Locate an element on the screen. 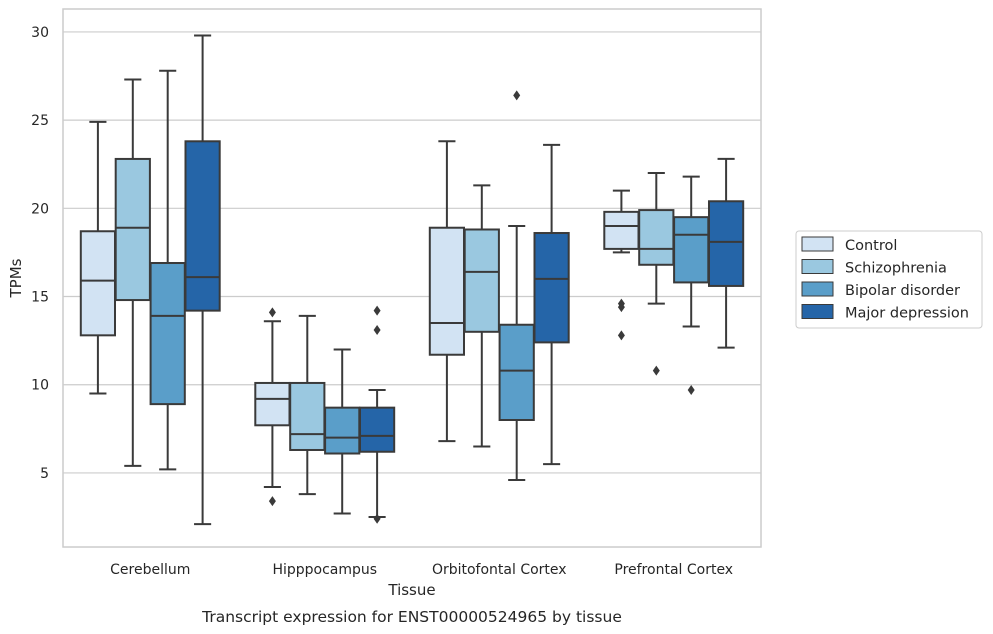 This screenshot has width=993, height=634. x-tick-label: Hipppocampus is located at coordinates (324, 570).